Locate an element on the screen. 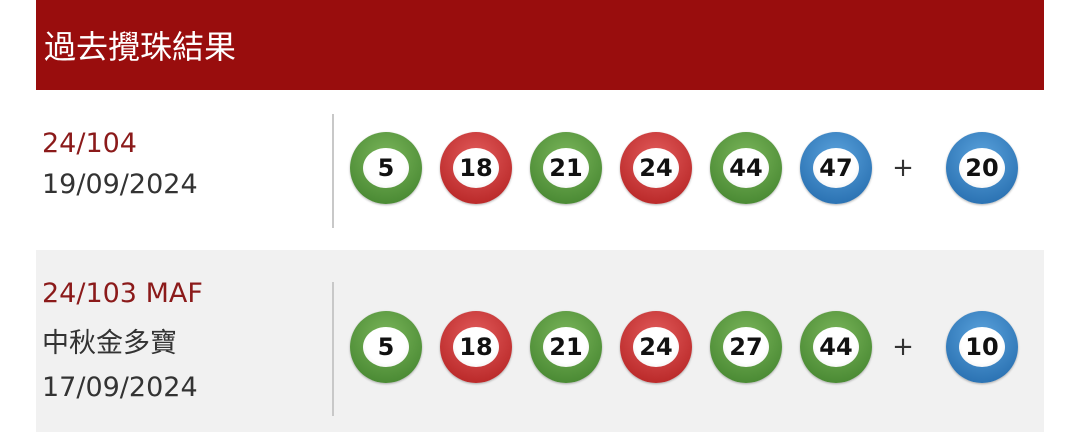 Image resolution: width=1075 pixels, height=437 pixels. ball-number: 27 is located at coordinates (746, 347).